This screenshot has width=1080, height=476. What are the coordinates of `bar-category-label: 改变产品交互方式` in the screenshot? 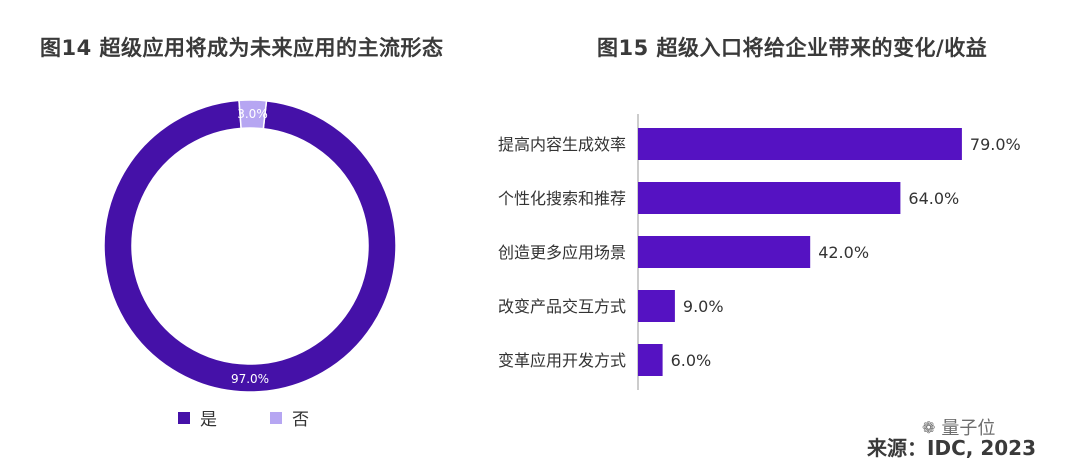 It's located at (562, 306).